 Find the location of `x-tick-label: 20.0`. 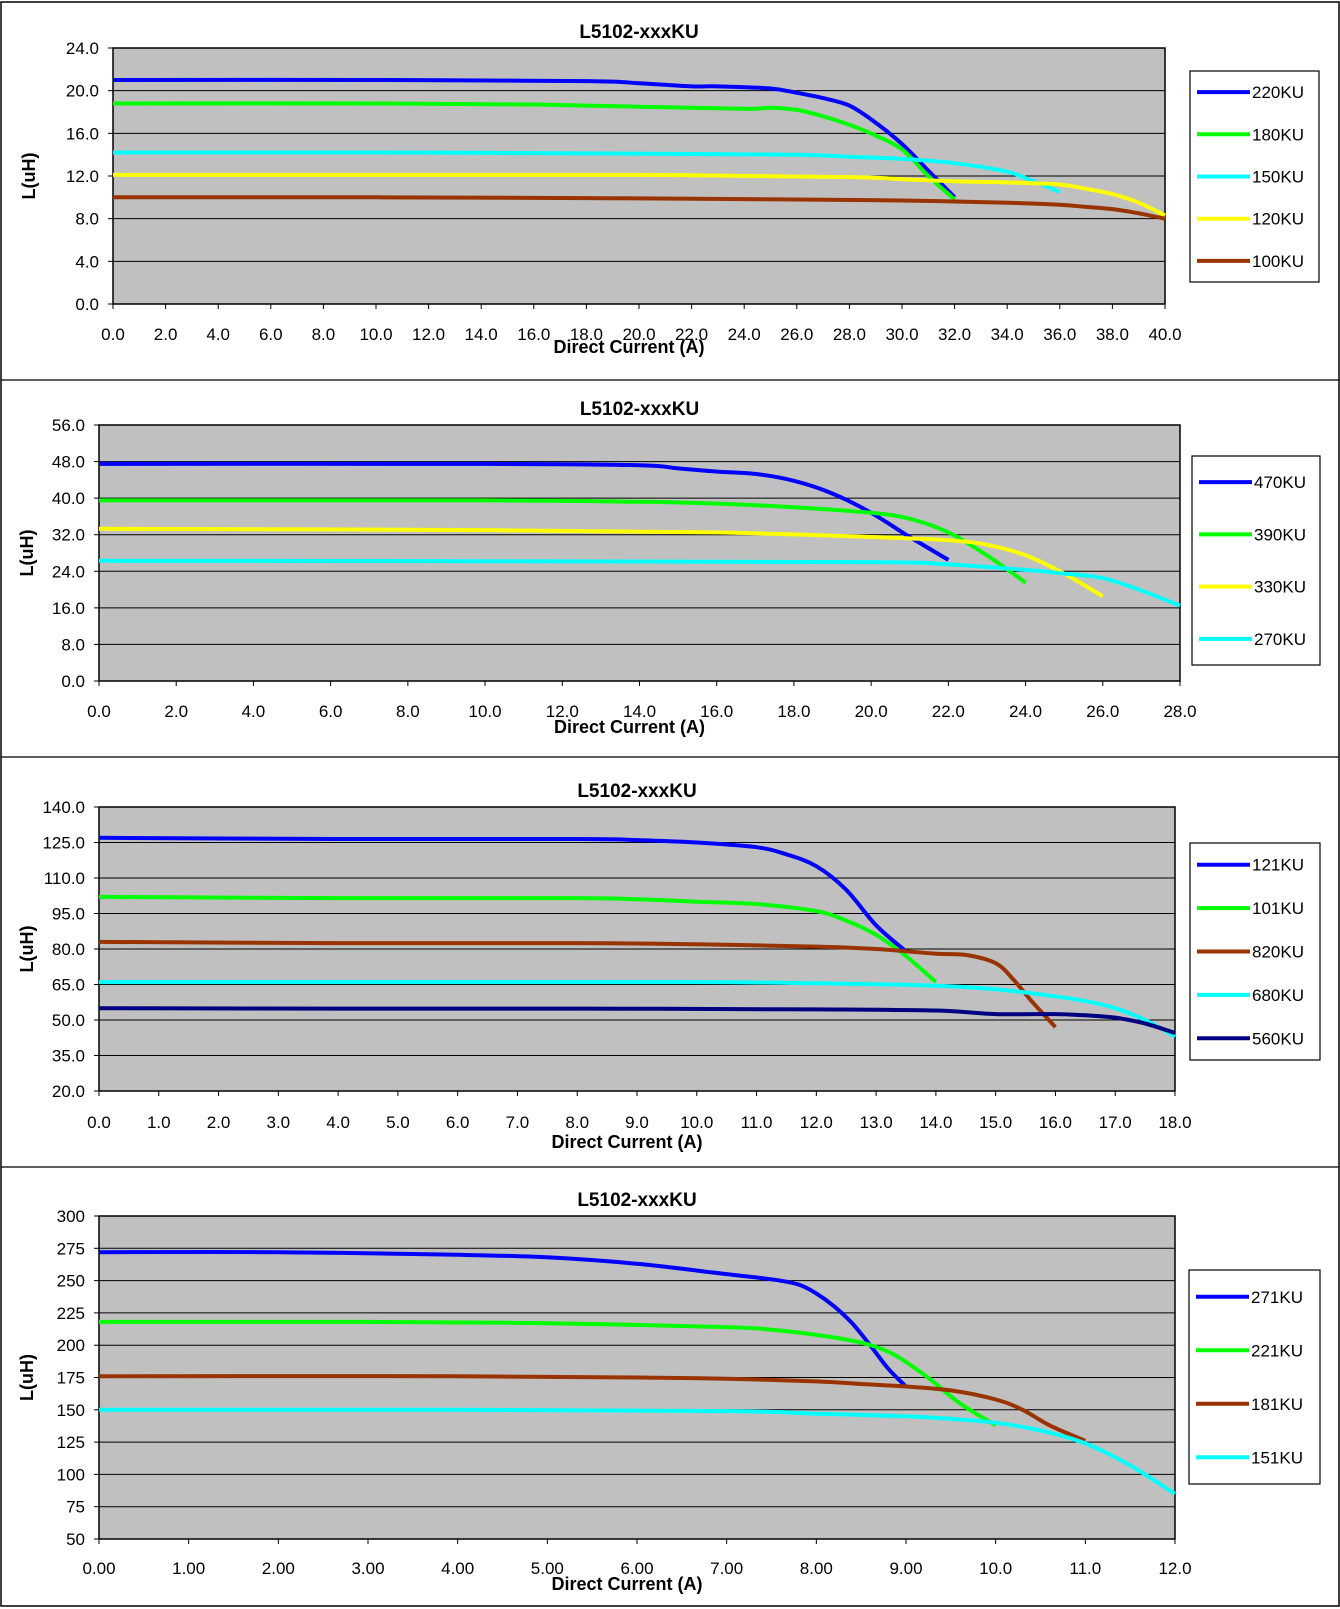

x-tick-label: 20.0 is located at coordinates (871, 711).